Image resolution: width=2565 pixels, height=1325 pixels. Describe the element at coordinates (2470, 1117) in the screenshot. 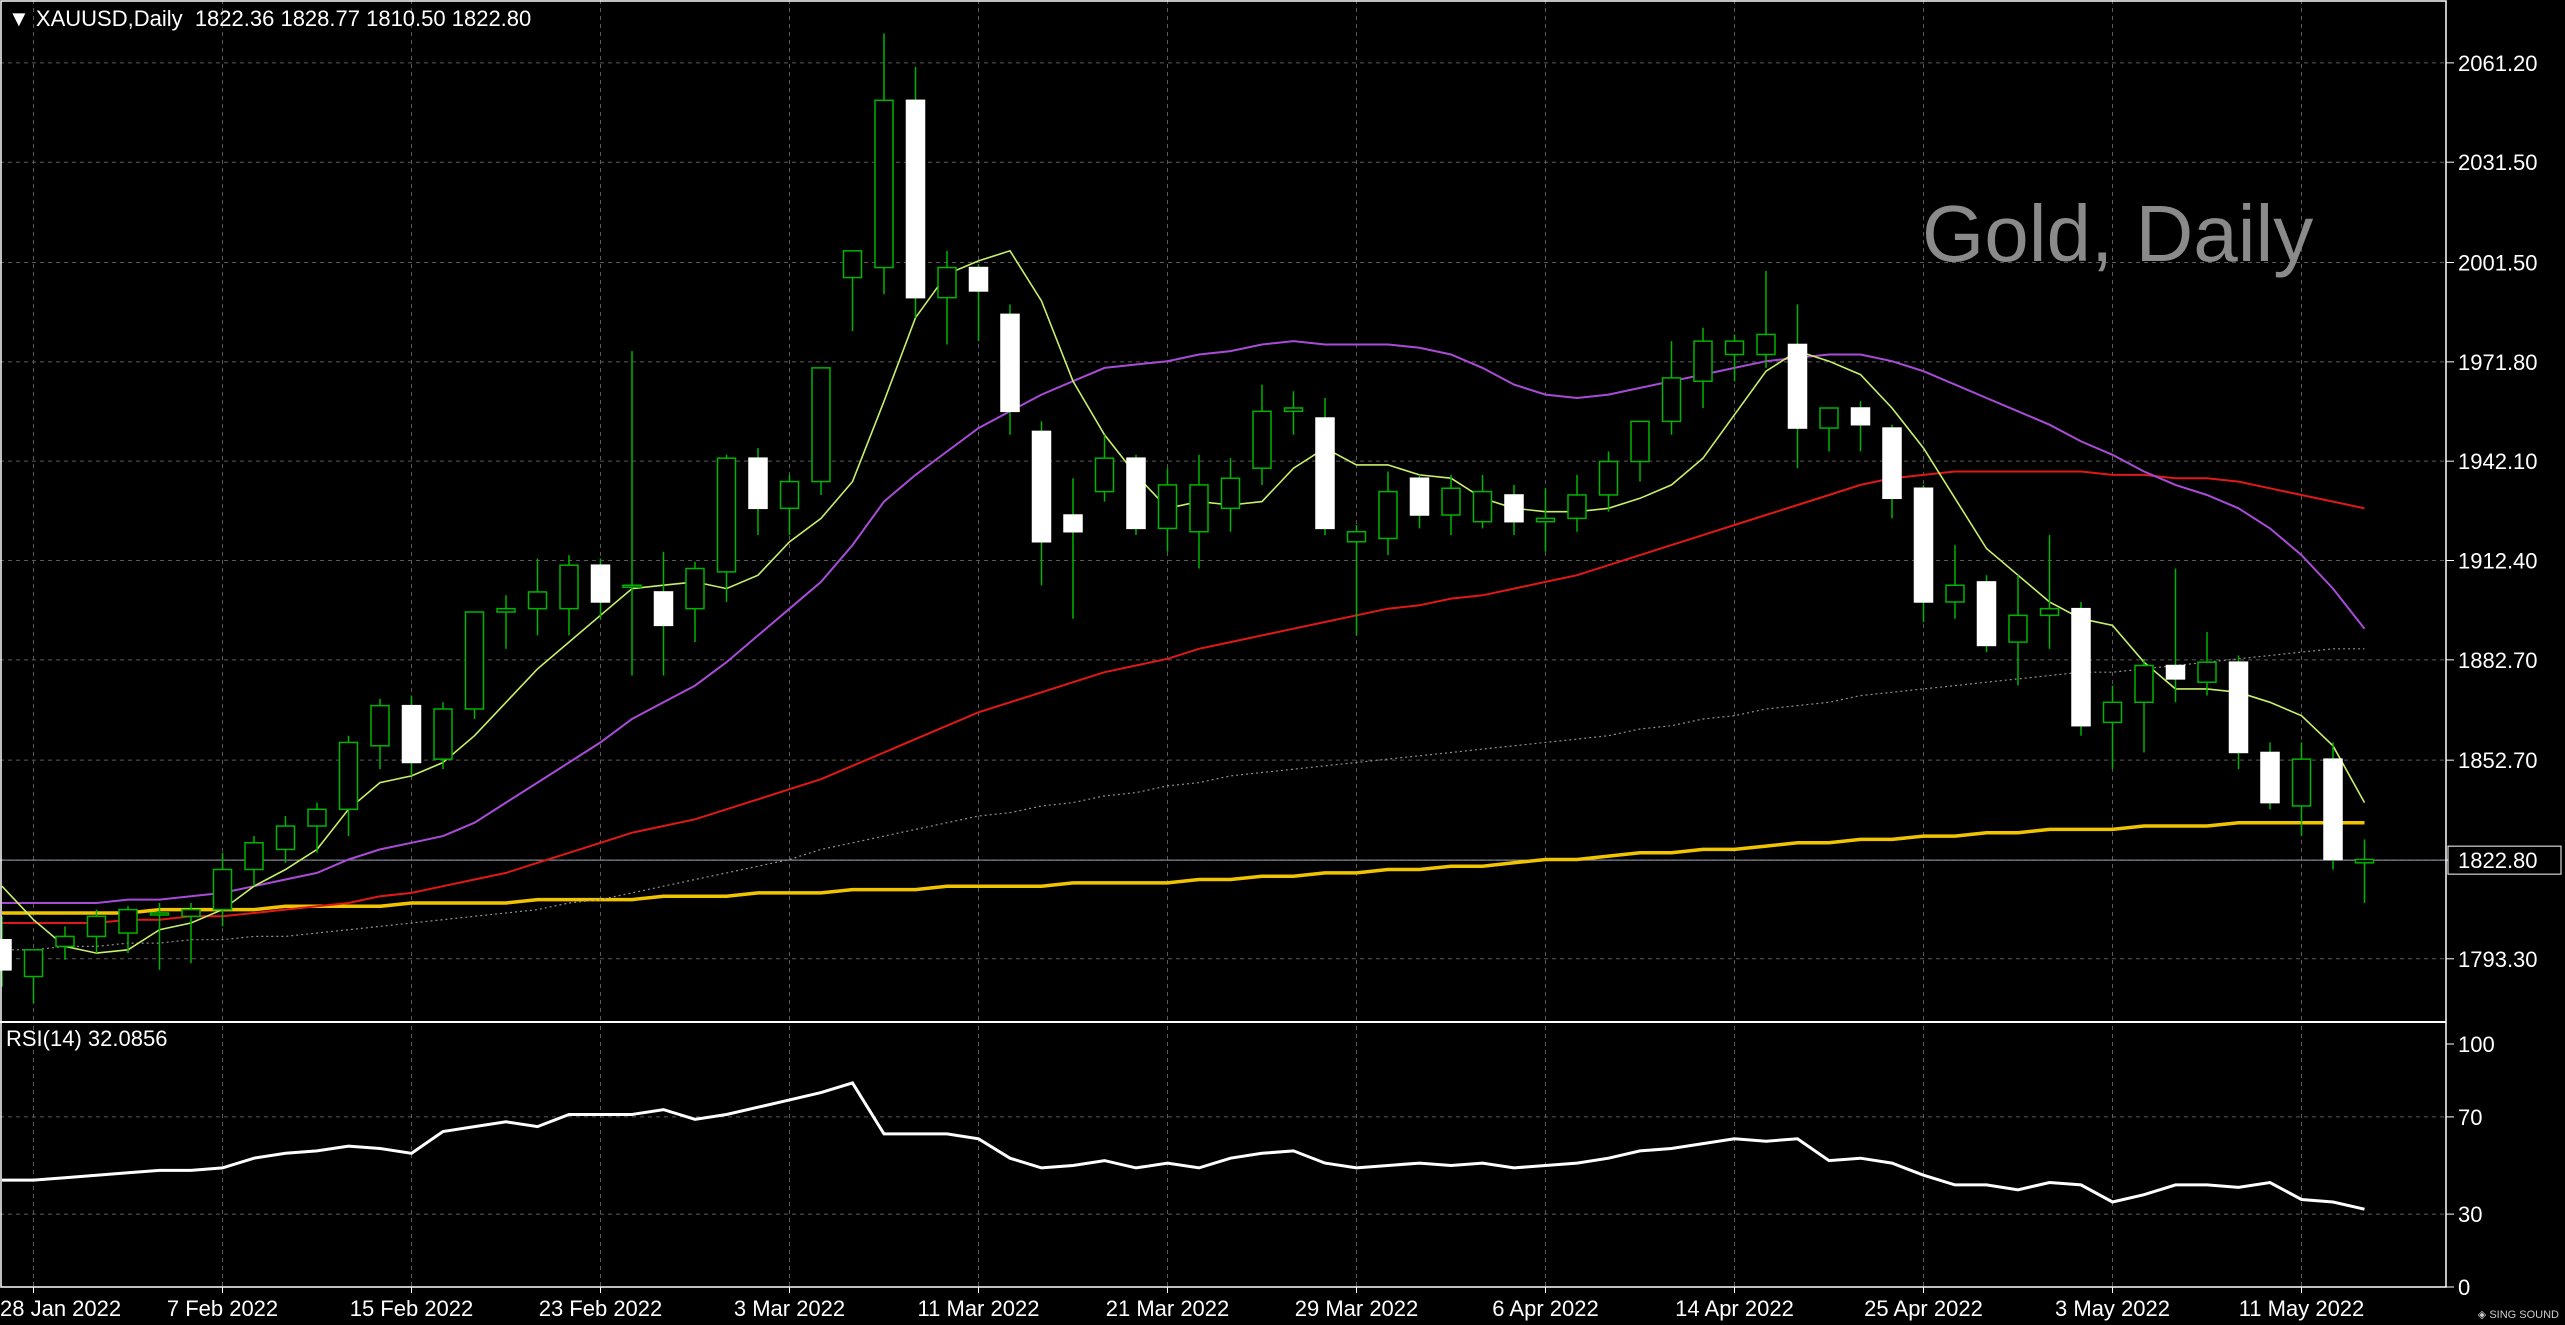

I see `rsi-tick-label: 70` at that location.